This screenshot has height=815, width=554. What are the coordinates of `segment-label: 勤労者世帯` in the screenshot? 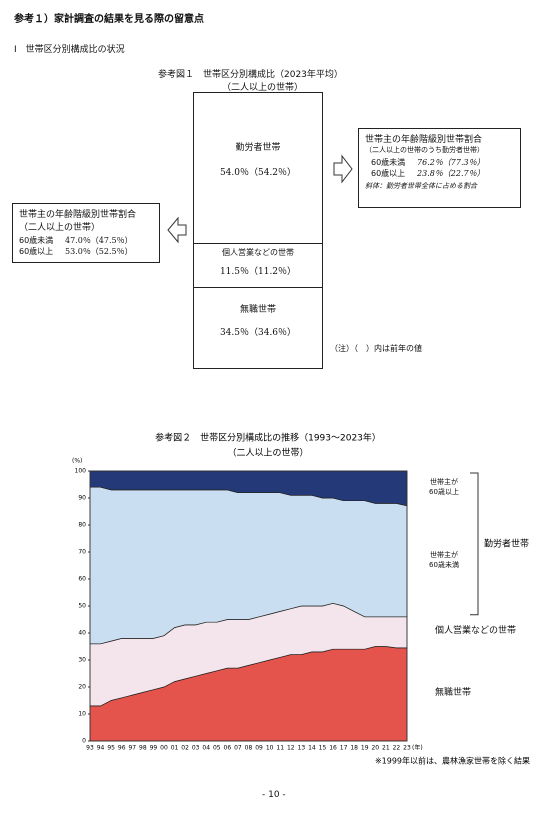 It's located at (258, 148).